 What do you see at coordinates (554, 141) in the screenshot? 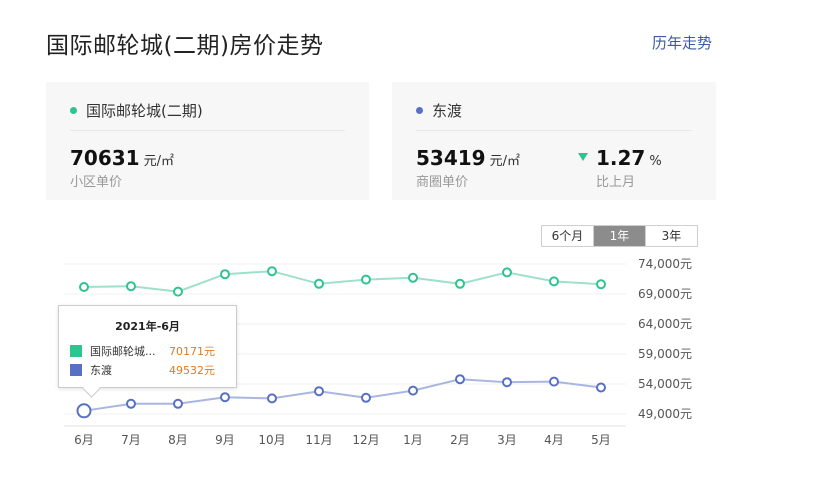
I see `area-price-card: 东渡 53419 元/㎡ 商圈单价 1.27 % 比上月` at bounding box center [554, 141].